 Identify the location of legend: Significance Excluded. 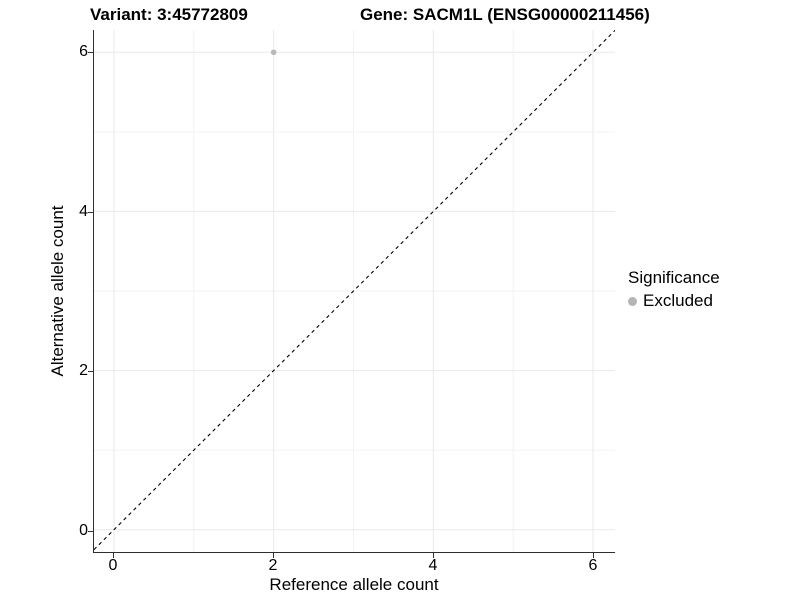
(674, 289).